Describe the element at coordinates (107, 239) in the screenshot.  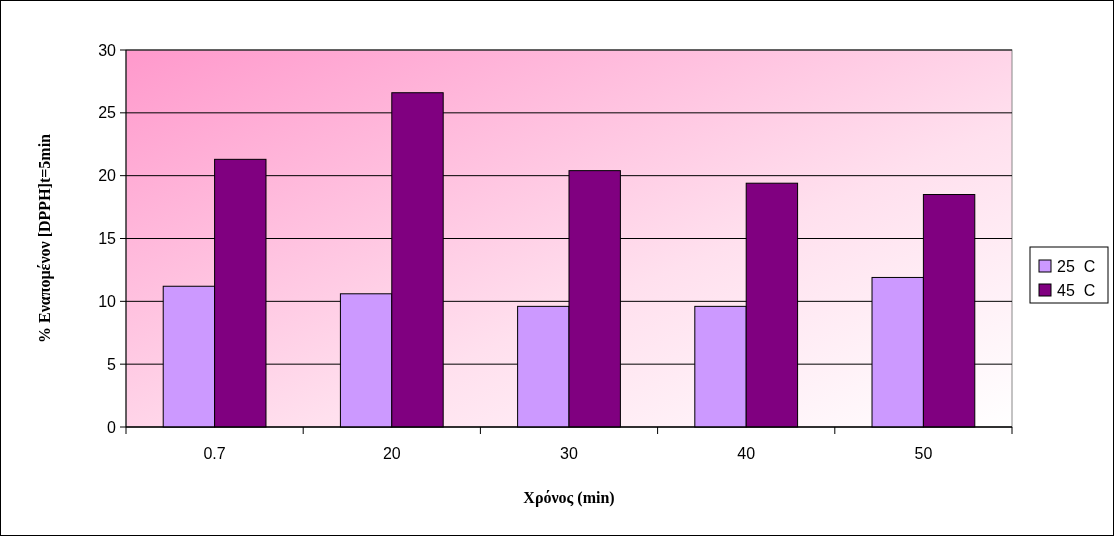
I see `y-tick-label: 15` at that location.